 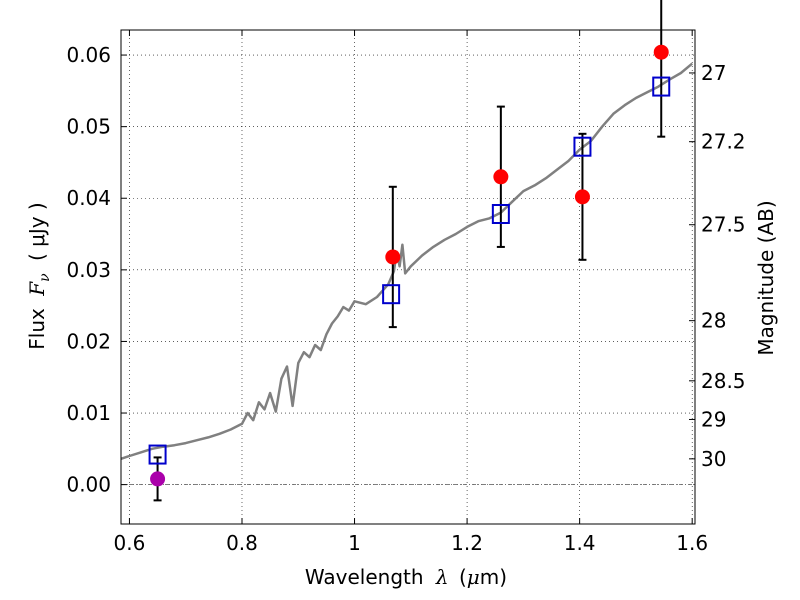 What do you see at coordinates (354, 543) in the screenshot?
I see `x-tick-label: 1` at bounding box center [354, 543].